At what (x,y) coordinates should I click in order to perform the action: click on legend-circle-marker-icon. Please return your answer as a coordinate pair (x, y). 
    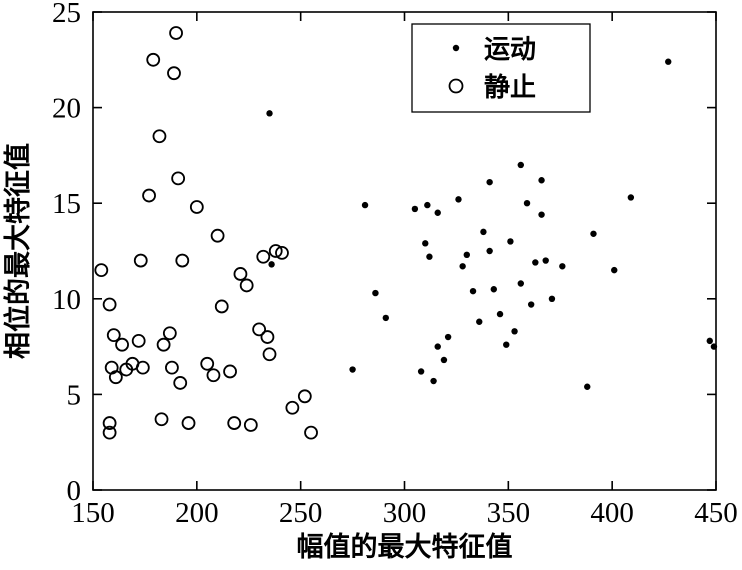
    Looking at the image, I should click on (456, 86).